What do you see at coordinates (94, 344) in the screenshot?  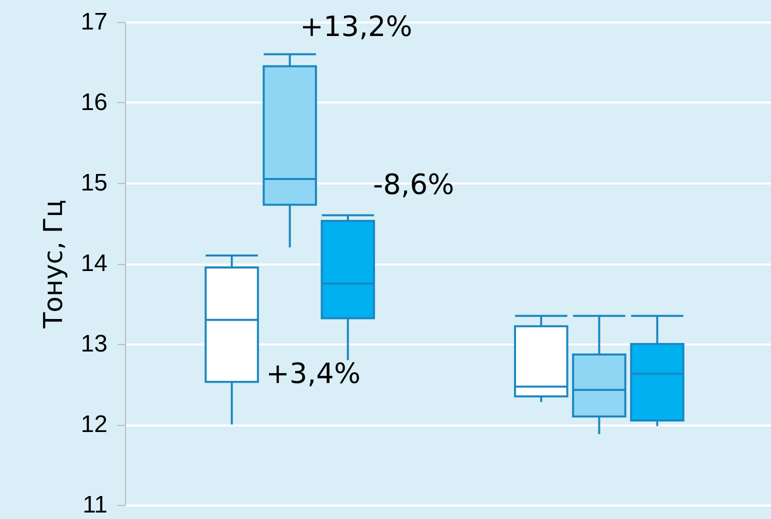 I see `y-tick-label: 13` at bounding box center [94, 344].